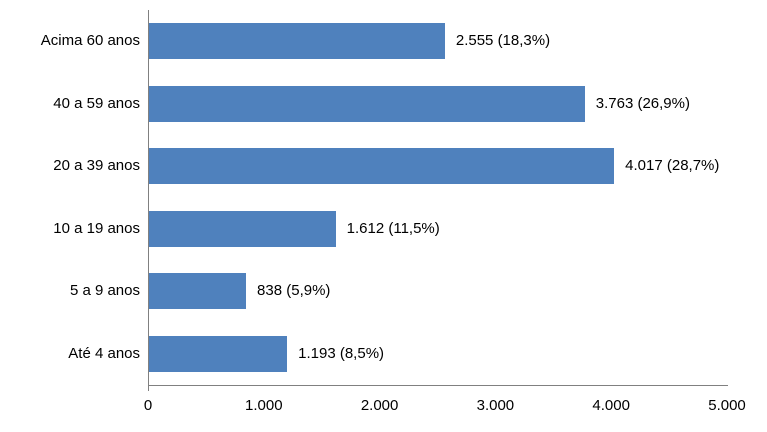 The width and height of the screenshot is (767, 432). Describe the element at coordinates (438, 354) in the screenshot. I see `bar-row: 1.193 (8,5%)` at that location.